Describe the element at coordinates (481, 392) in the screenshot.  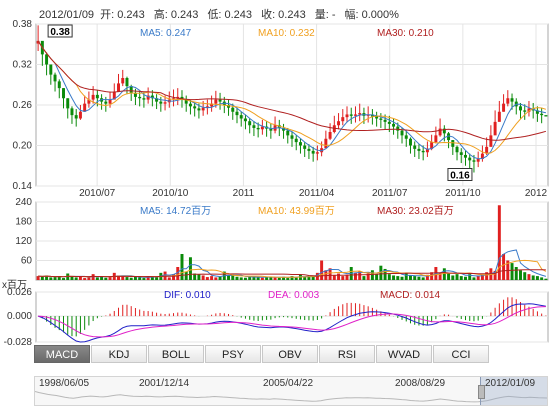
I see `scroller-grip` at that location.